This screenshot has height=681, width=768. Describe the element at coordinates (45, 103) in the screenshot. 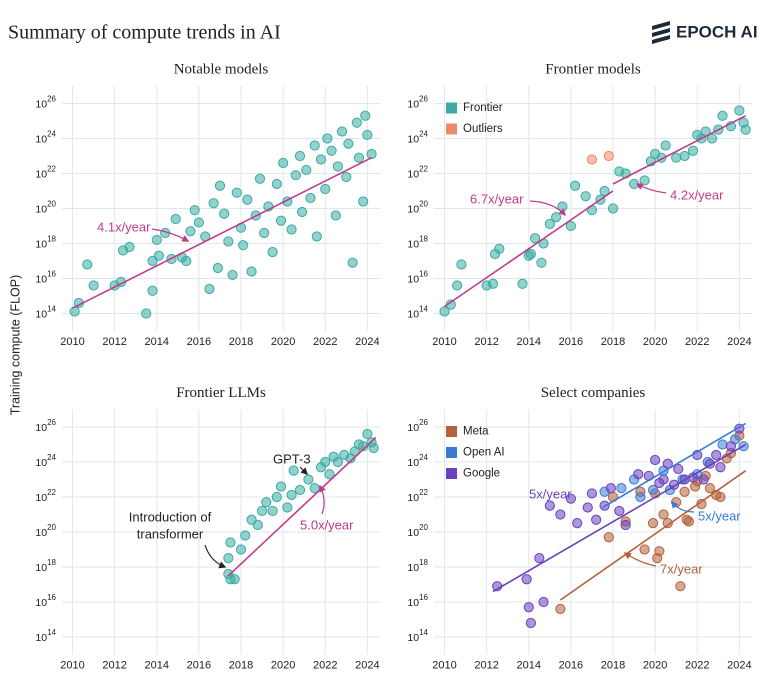

I see `y-tick-label: 1026` at that location.